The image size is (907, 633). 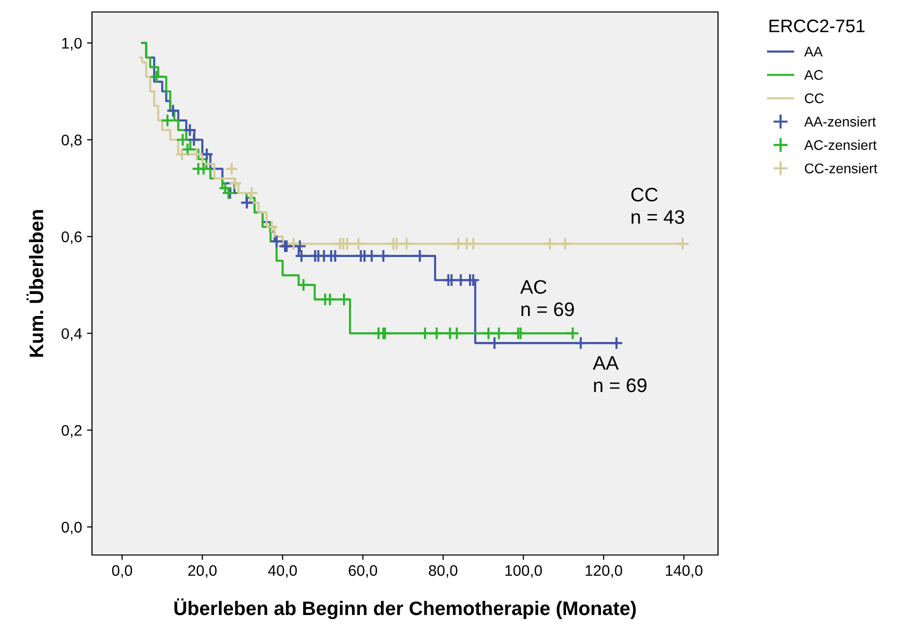 I want to click on x-tick-label: 140,0, so click(x=684, y=571).